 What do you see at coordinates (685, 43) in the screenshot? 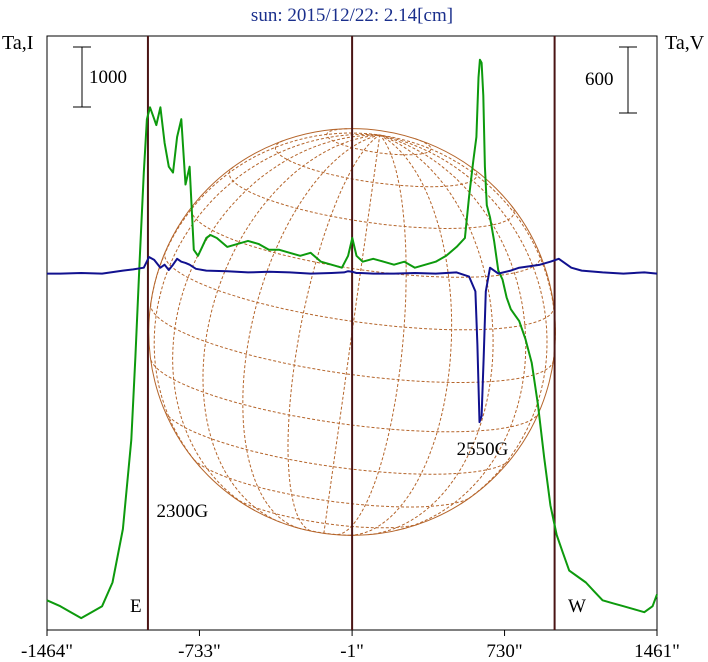
I see `right-axis-label: Ta,V` at bounding box center [685, 43].